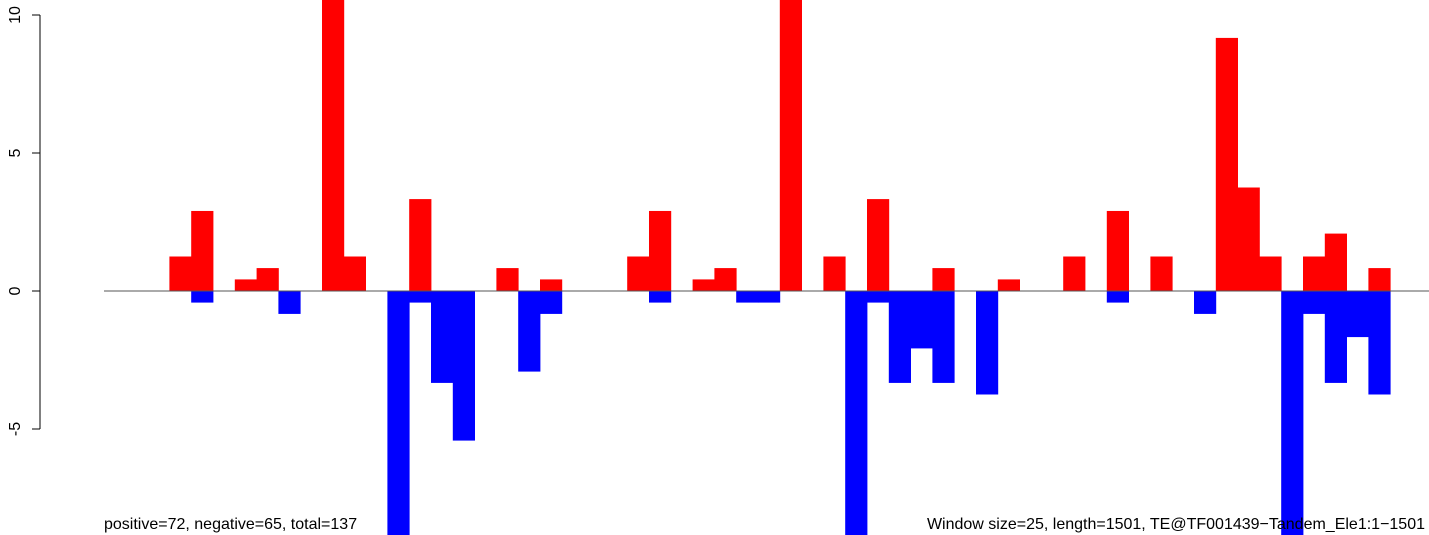 This screenshot has width=1429, height=535. What do you see at coordinates (15, 290) in the screenshot?
I see `y-tick-label: 0` at bounding box center [15, 290].